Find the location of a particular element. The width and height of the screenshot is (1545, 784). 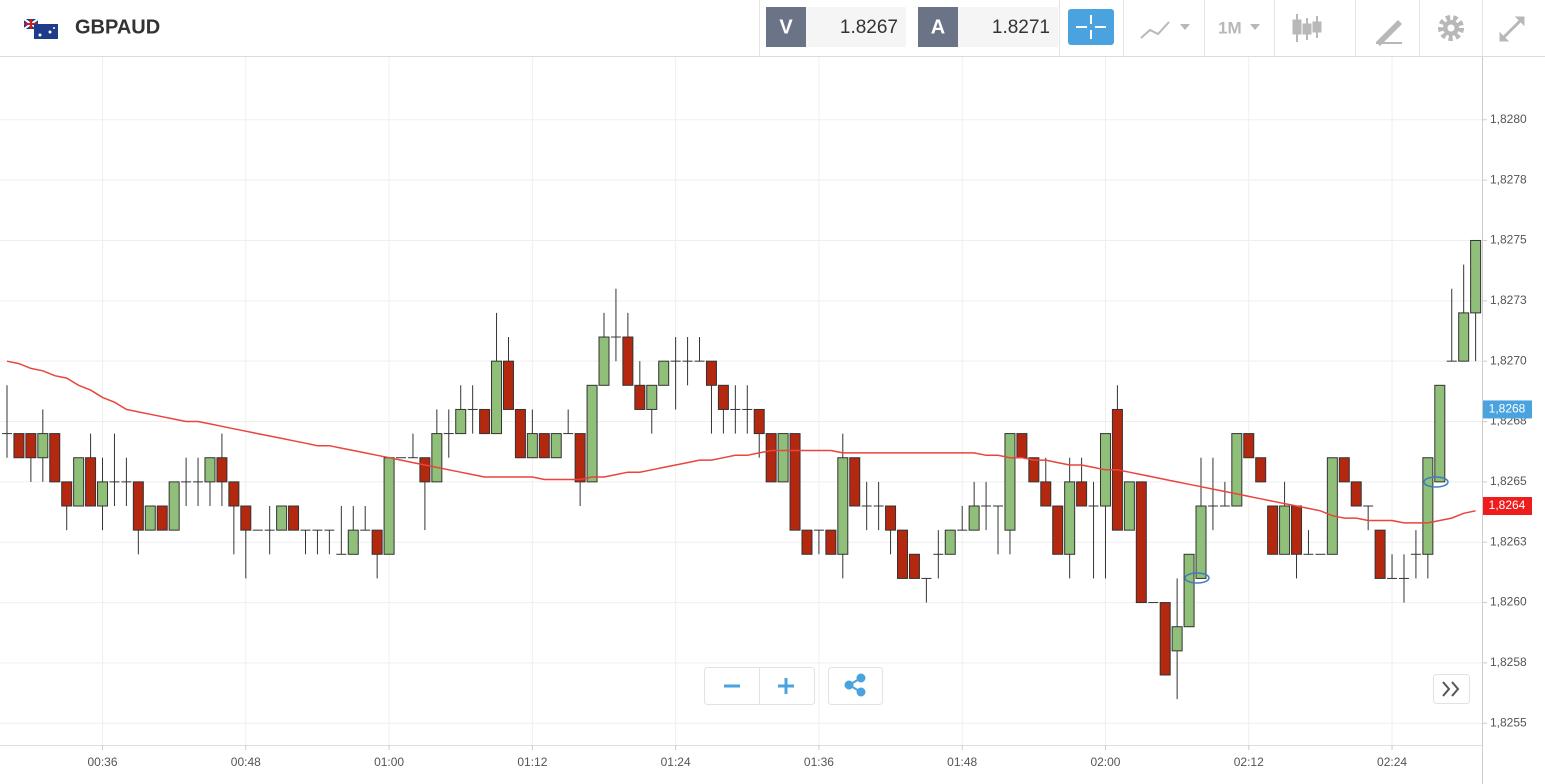

buy-price-field is located at coordinates (1008, 27).